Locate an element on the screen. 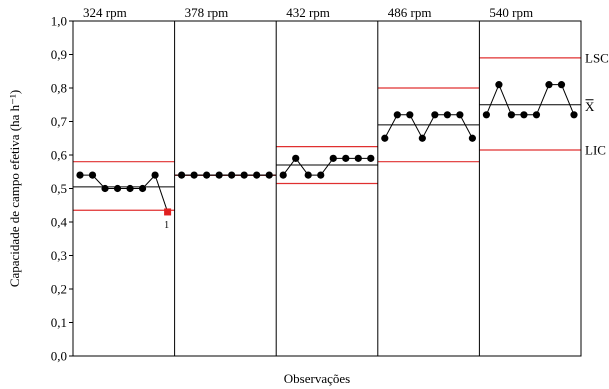 Image resolution: width=609 pixels, height=389 pixels. ucl-label: LSC is located at coordinates (597, 57).